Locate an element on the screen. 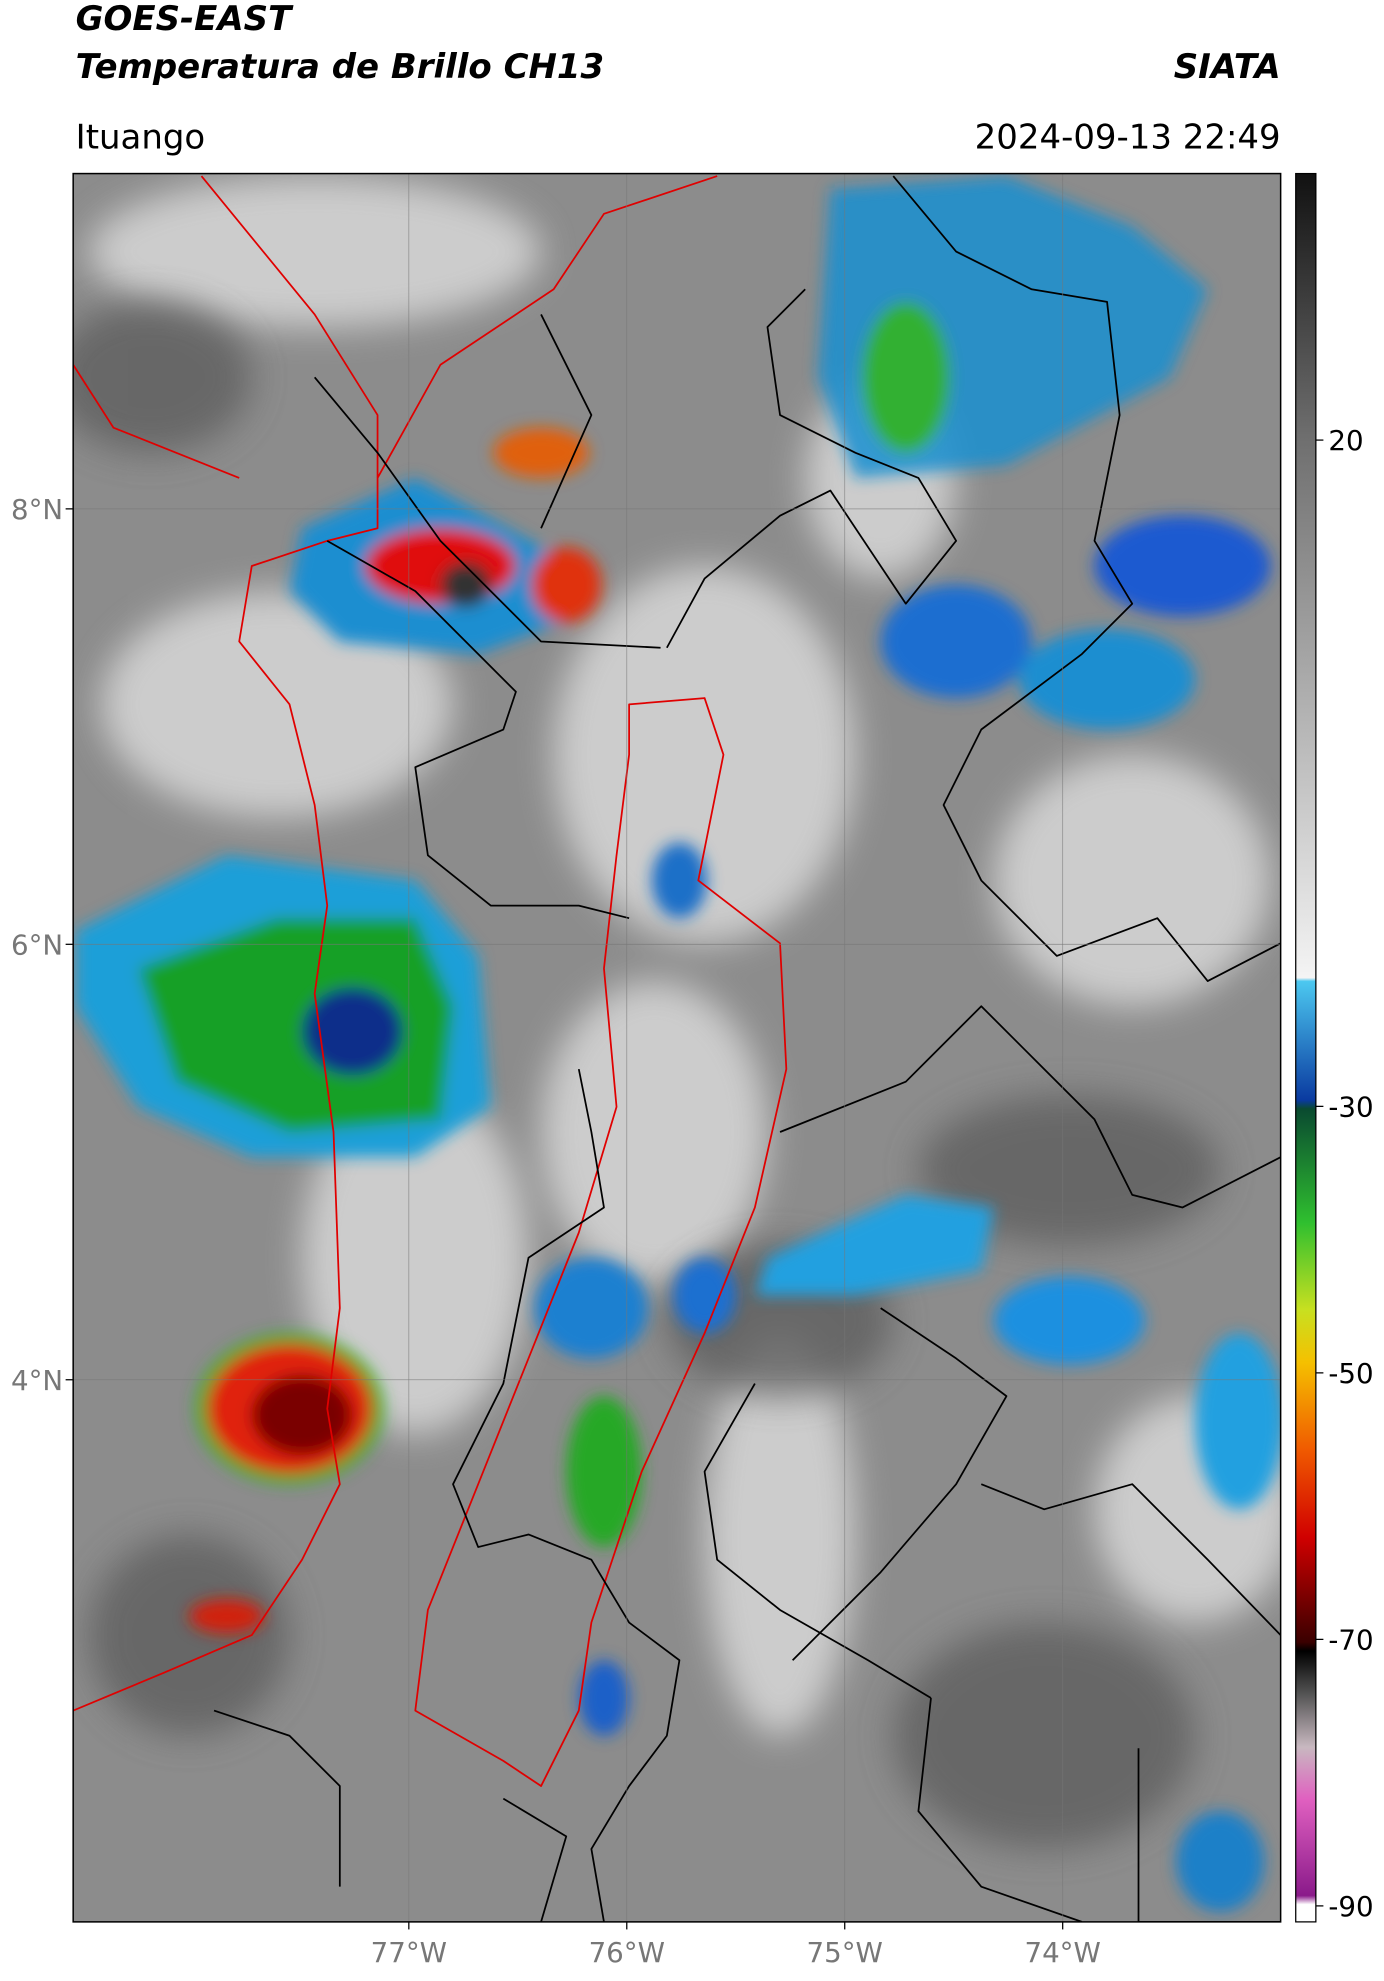 The height and width of the screenshot is (1981, 1384). colorbar-tick-label: -30 is located at coordinates (1350, 1106).